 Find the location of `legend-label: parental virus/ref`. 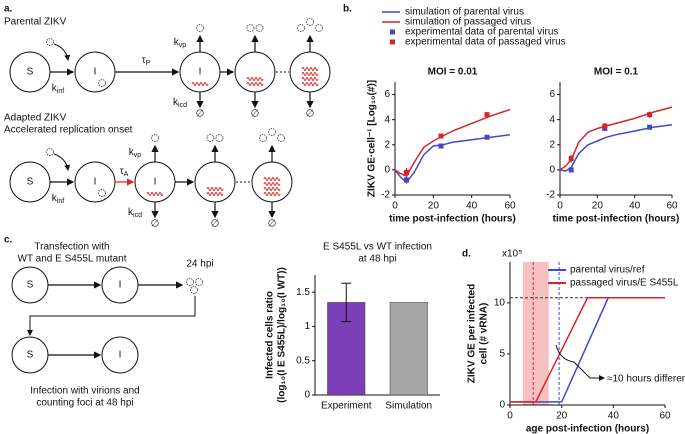

legend-label: parental virus/ref is located at coordinates (607, 270).